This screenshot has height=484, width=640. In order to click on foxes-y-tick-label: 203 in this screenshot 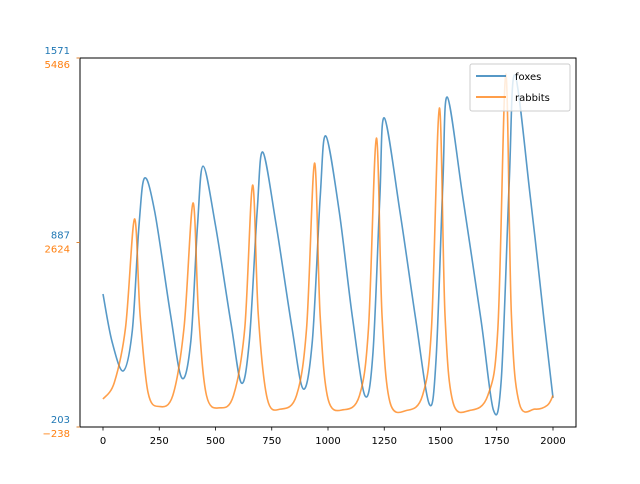, I will do `click(60, 420)`.